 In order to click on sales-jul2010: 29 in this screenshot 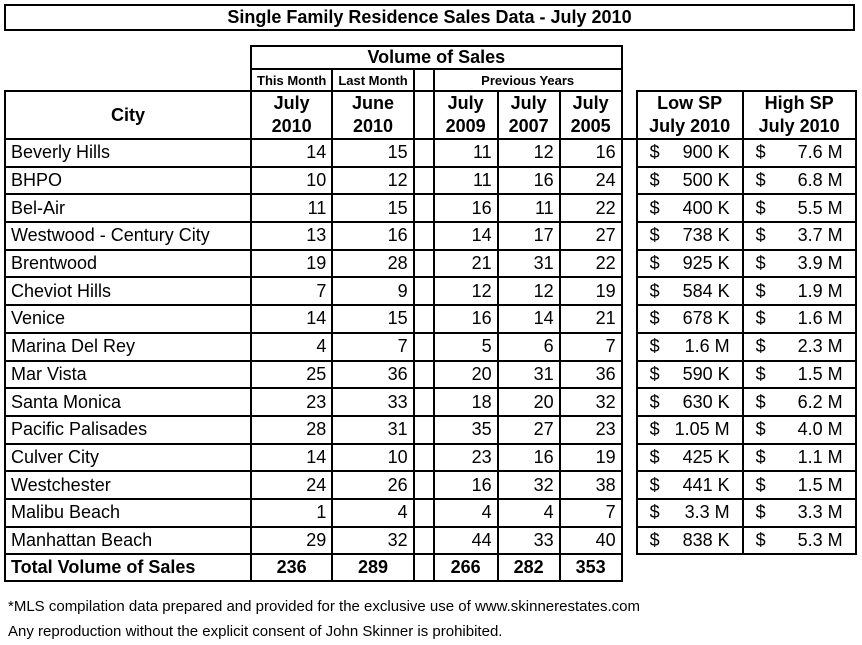, I will do `click(291, 540)`.